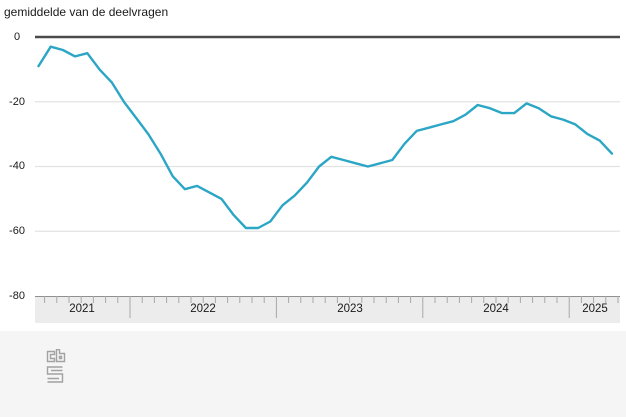 This screenshot has height=417, width=626. Describe the element at coordinates (55, 374) in the screenshot. I see `logo-letter-s` at that location.